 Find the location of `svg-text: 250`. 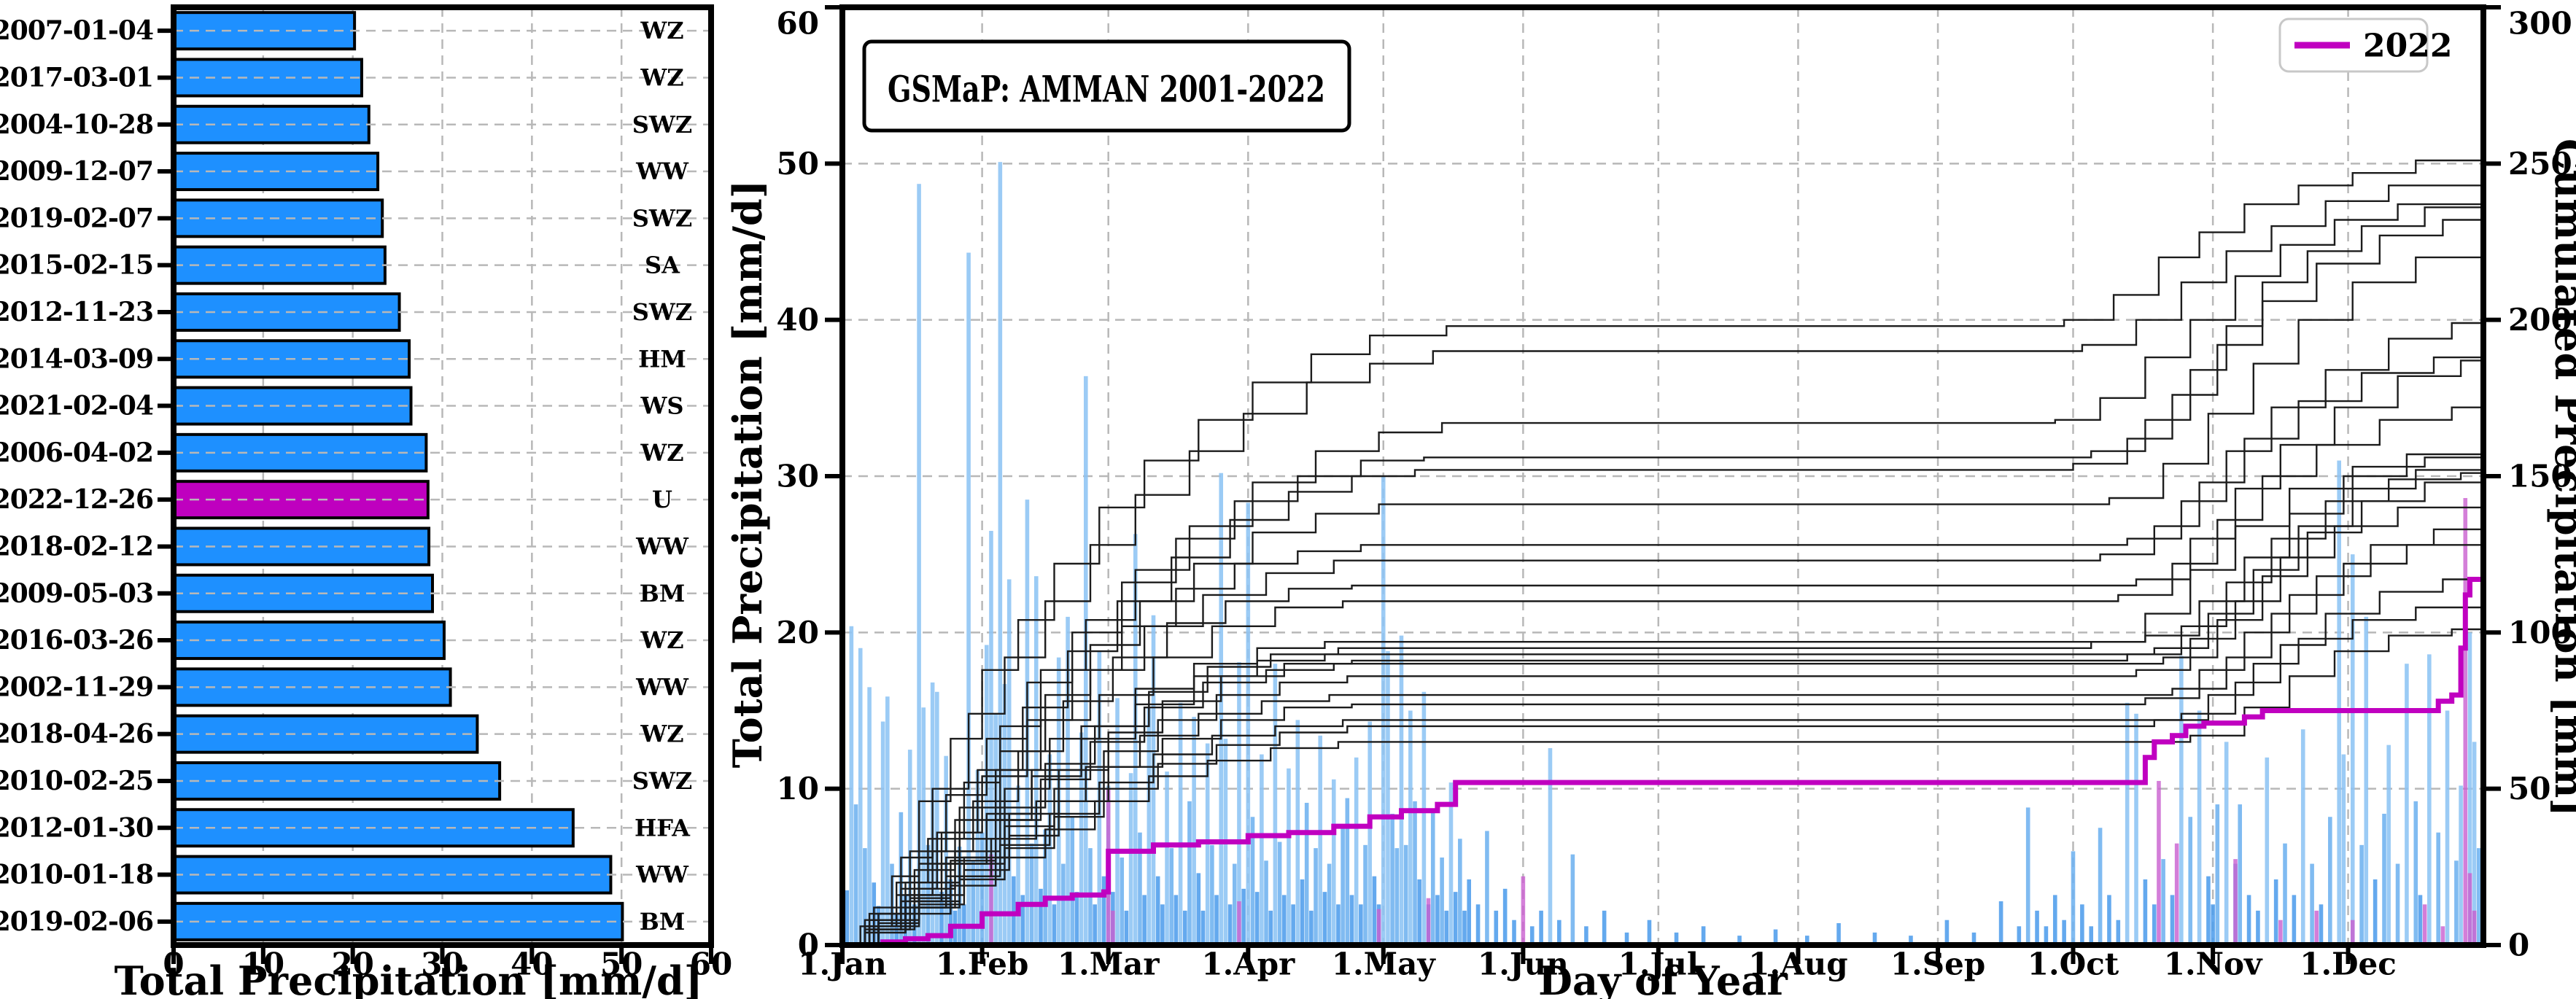

svg-text: 250 is located at coordinates (2540, 164).